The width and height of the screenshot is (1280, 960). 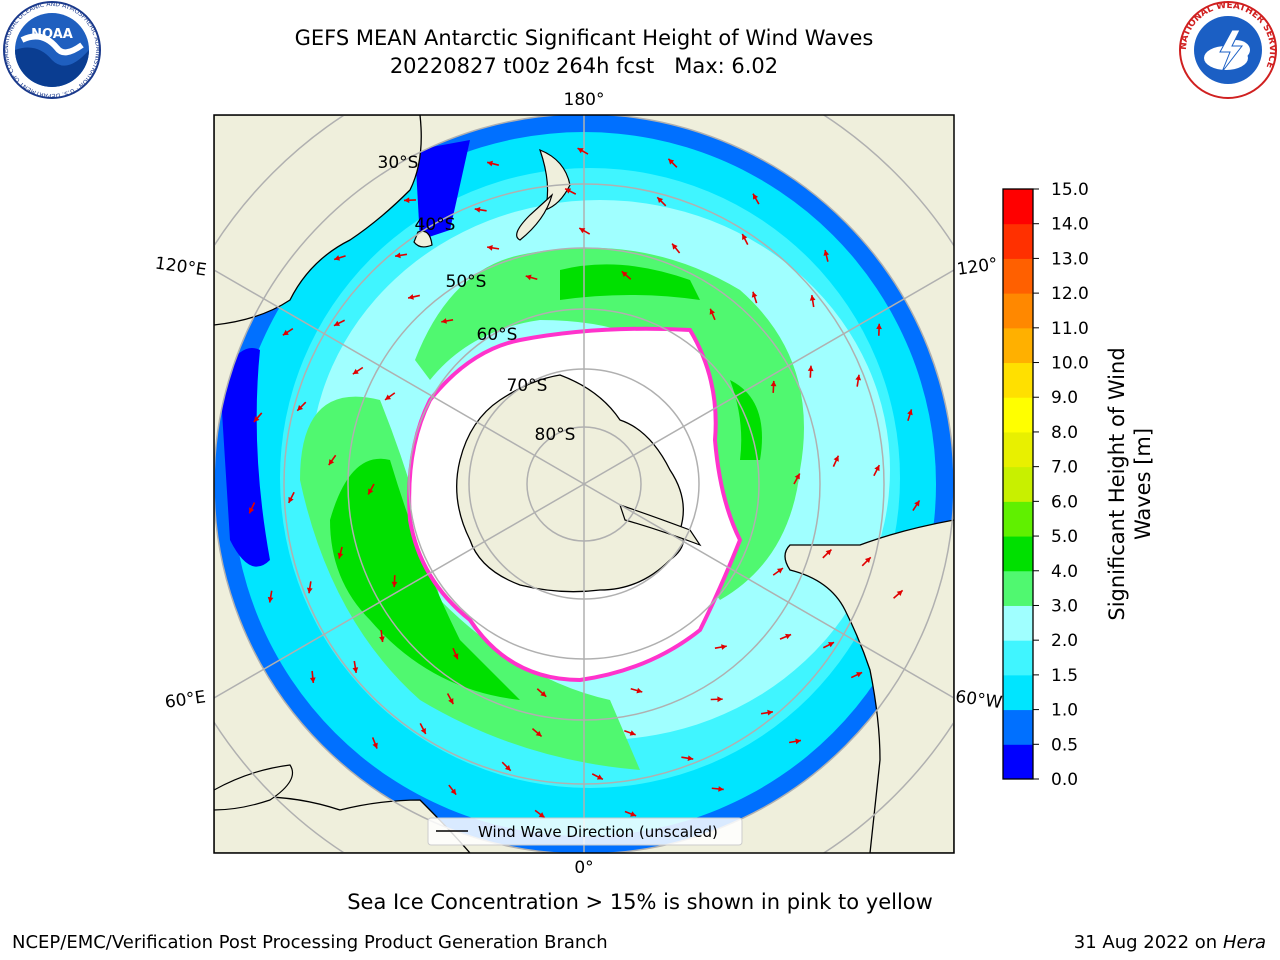 I want to click on lat-label-40: 40°S, so click(x=435, y=225).